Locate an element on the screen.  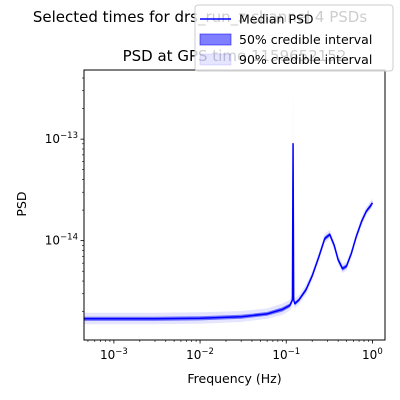
y-tick-label: 10−14 is located at coordinates (61, 240).